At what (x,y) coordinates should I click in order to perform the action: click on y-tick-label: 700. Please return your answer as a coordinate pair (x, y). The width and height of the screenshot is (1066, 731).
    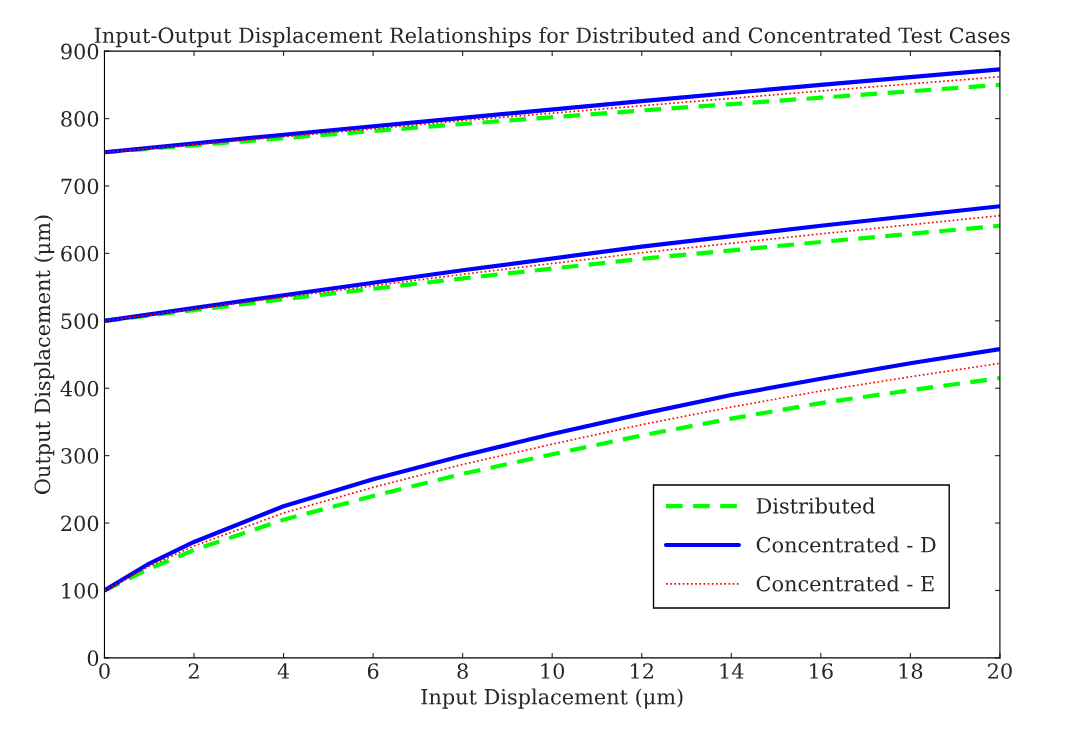
    Looking at the image, I should click on (80, 186).